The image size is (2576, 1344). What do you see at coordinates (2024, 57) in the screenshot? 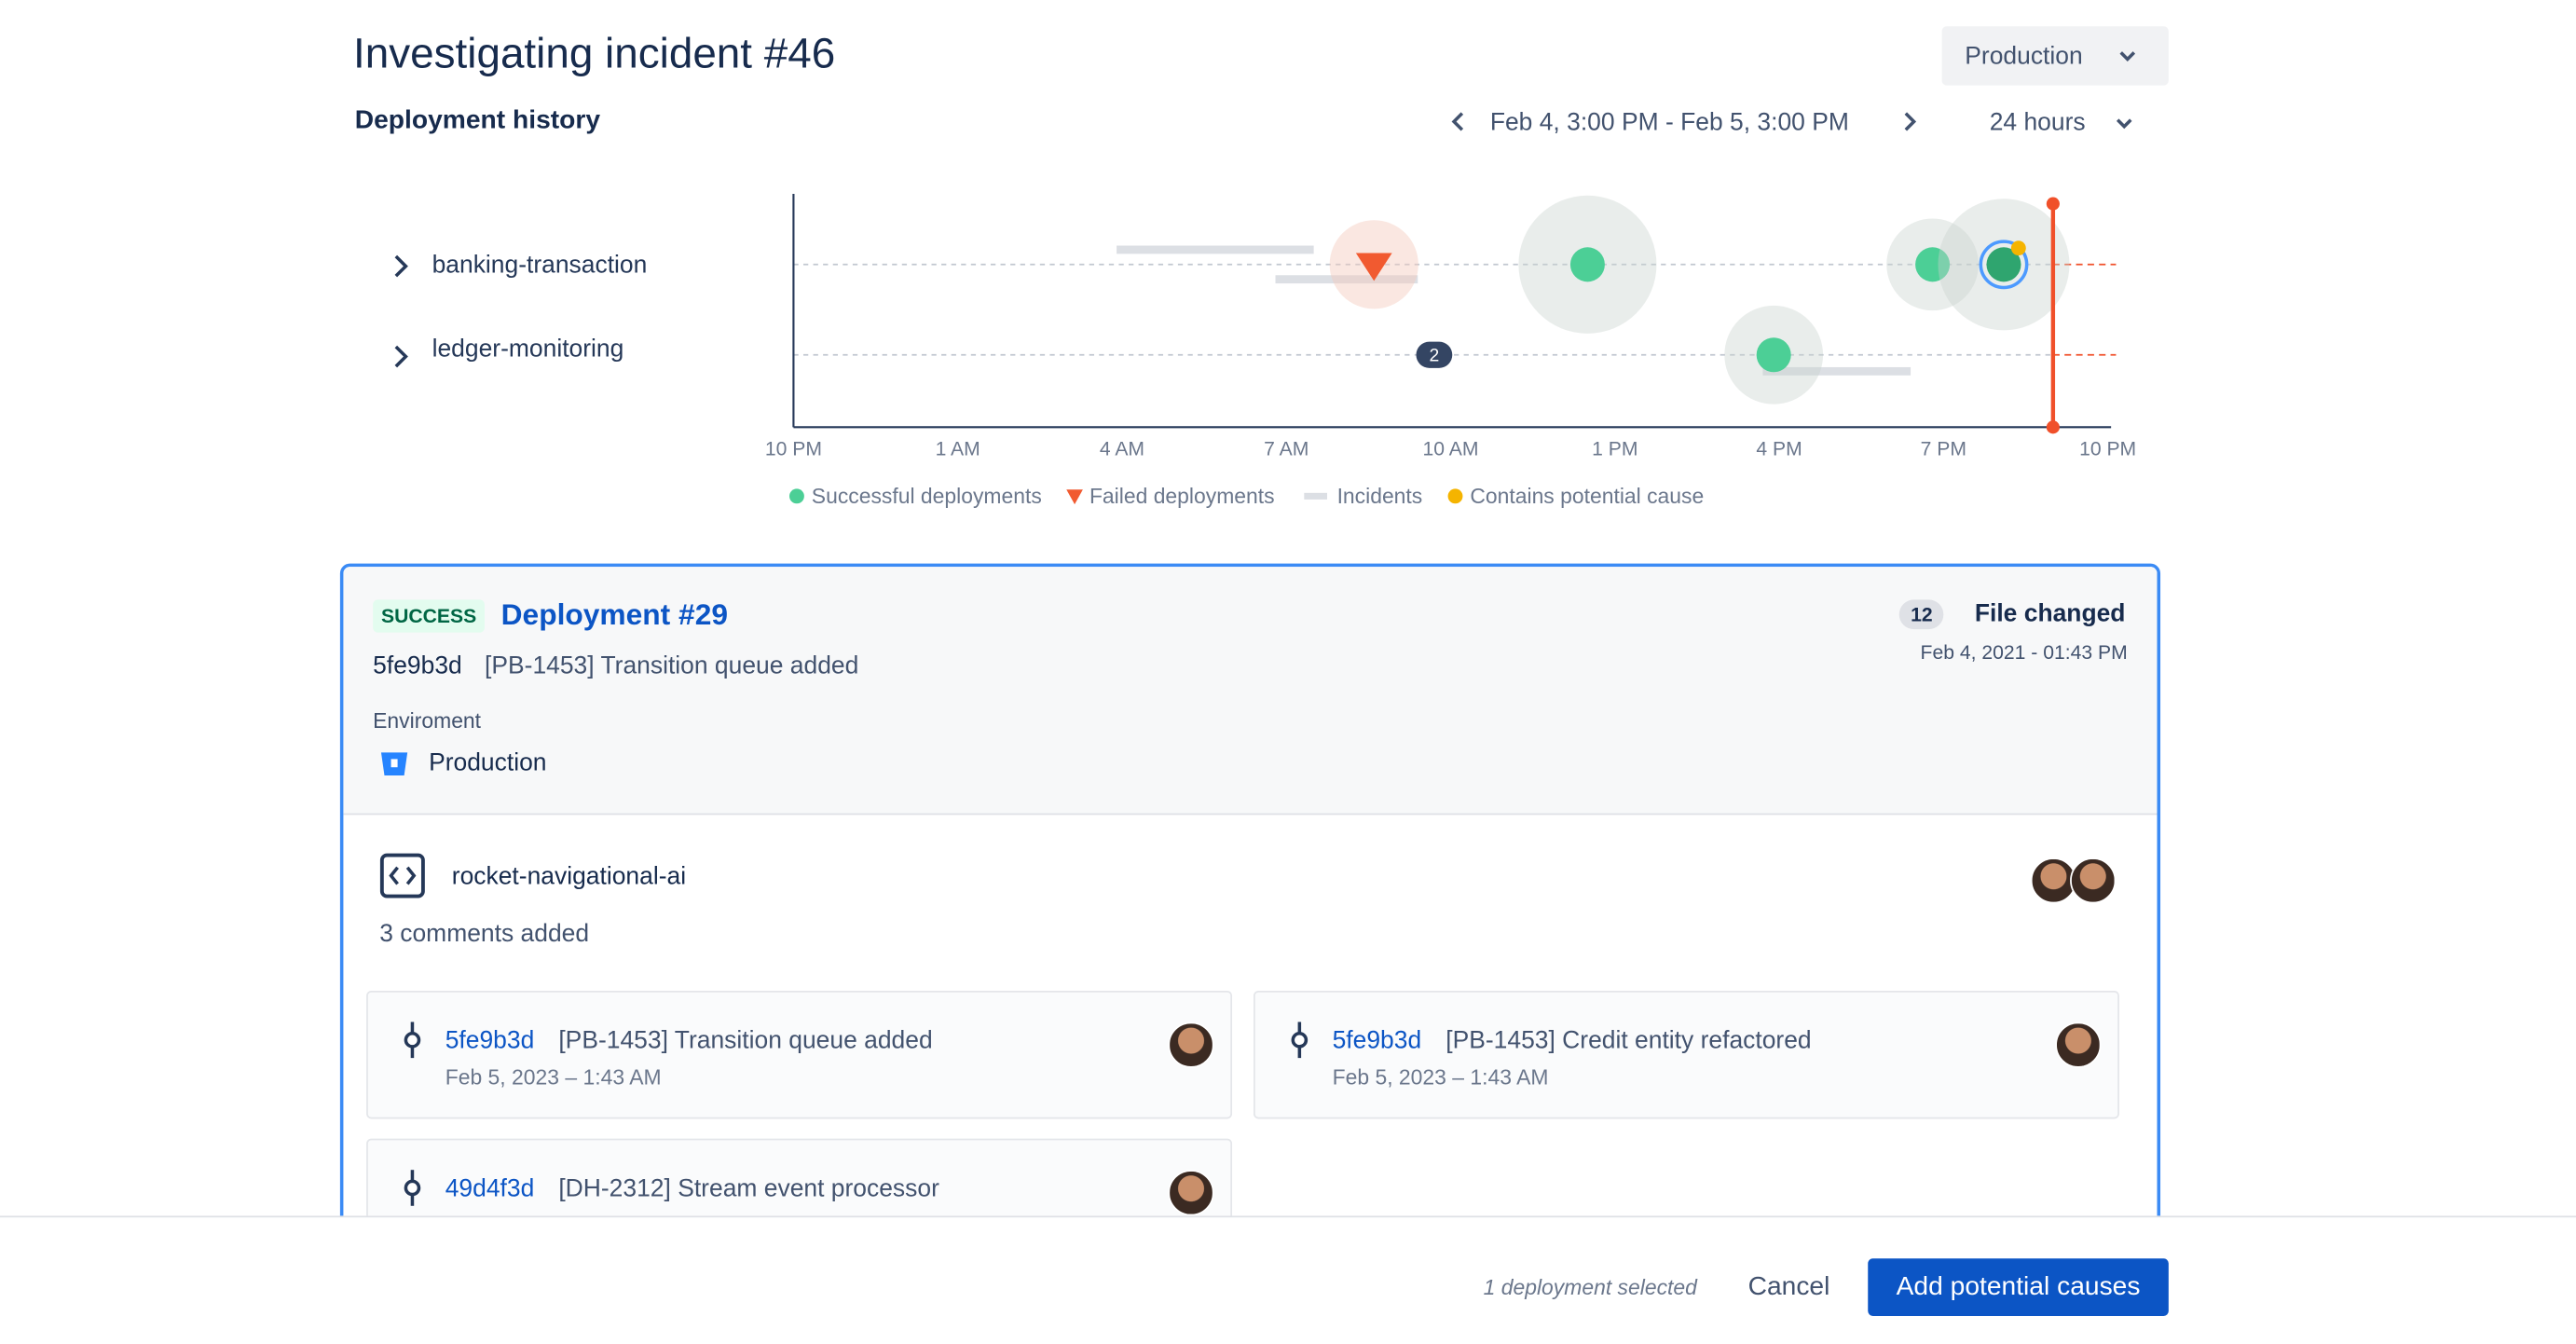
I see `dropdown-label: Production` at bounding box center [2024, 57].